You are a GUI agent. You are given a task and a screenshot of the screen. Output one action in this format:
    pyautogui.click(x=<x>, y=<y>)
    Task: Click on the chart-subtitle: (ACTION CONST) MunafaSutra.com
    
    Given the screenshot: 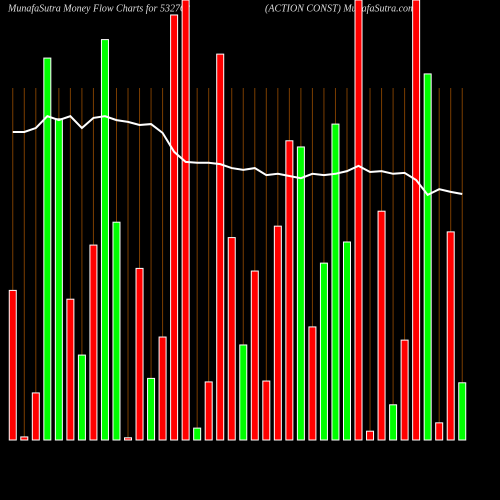 What is the action you would take?
    pyautogui.click(x=340, y=8)
    